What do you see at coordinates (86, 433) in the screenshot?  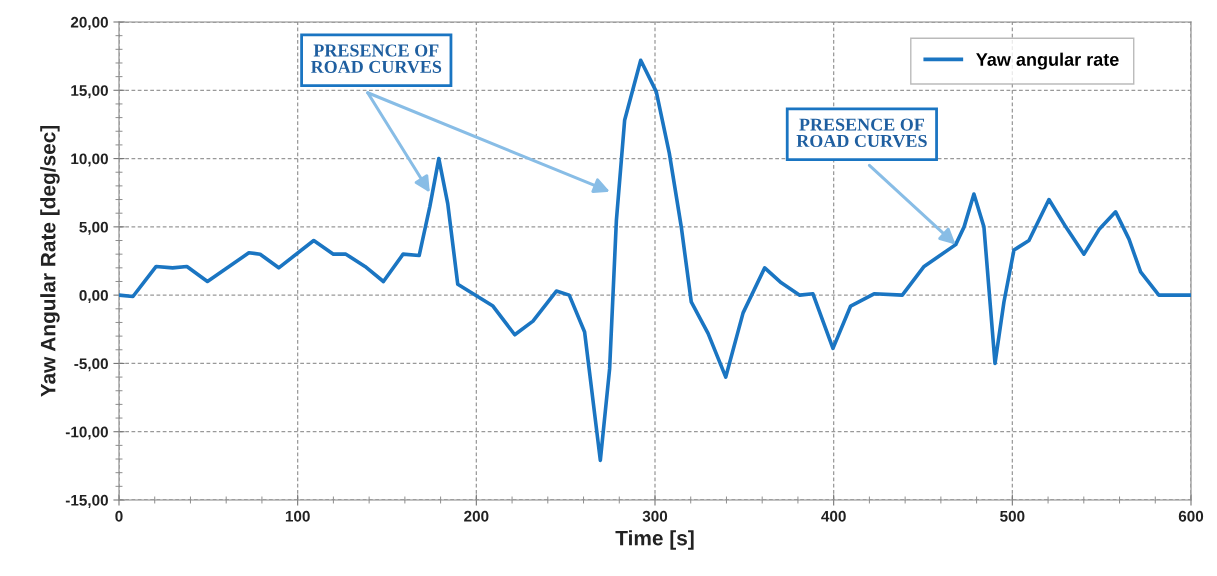 I see `y-tick-label: -10,00` at bounding box center [86, 433].